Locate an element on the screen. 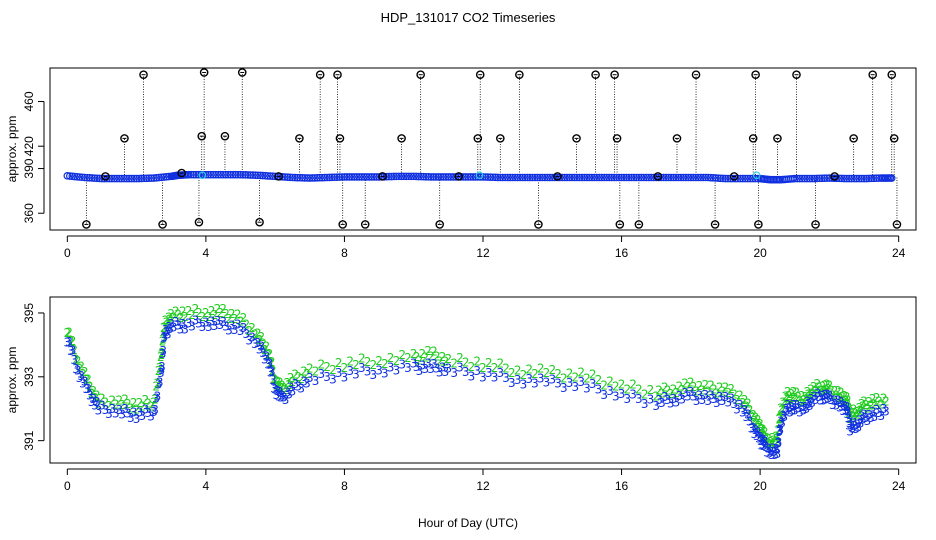 The image size is (936, 540). highlight-point is located at coordinates (202, 175).